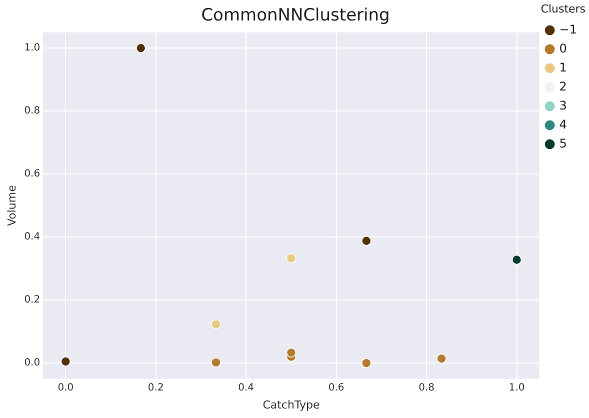  What do you see at coordinates (563, 105) in the screenshot?
I see `legend-label: 3` at bounding box center [563, 105].